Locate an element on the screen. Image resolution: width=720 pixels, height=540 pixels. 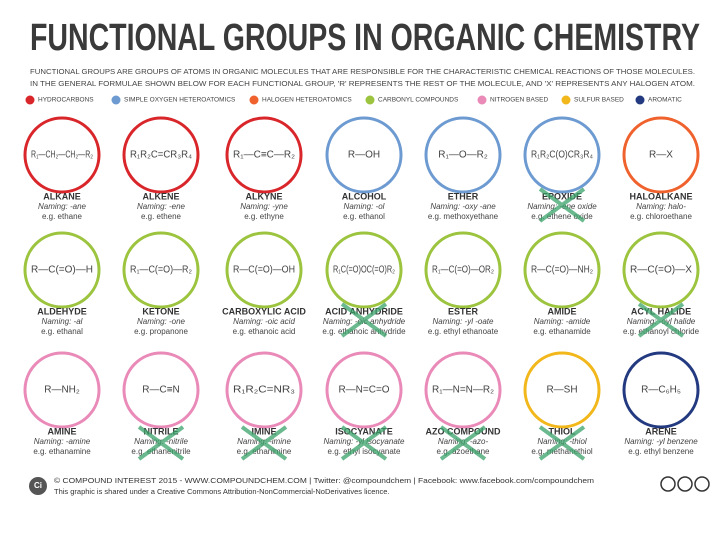
example: e.g. ethyl isocyanate is located at coordinates (364, 451).